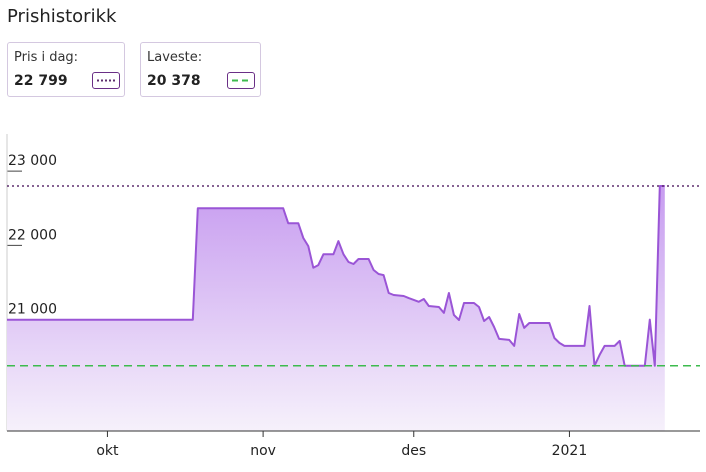 This screenshot has width=706, height=472. What do you see at coordinates (107, 451) in the screenshot?
I see `x-tick-label: okt` at bounding box center [107, 451].